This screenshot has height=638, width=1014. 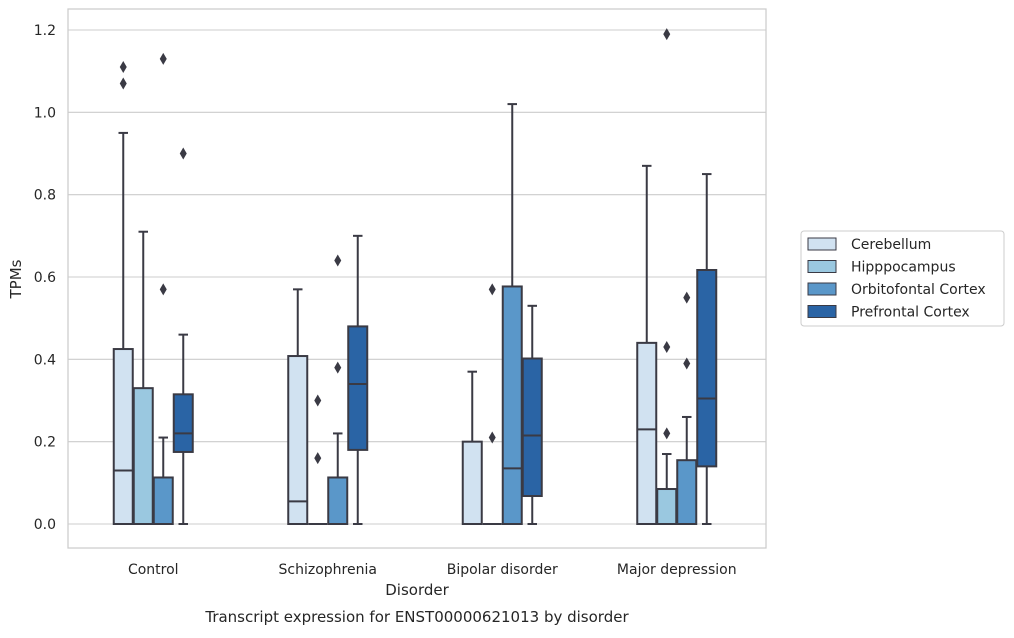 What do you see at coordinates (45, 113) in the screenshot?
I see `y-tick-label: 1.0` at bounding box center [45, 113].